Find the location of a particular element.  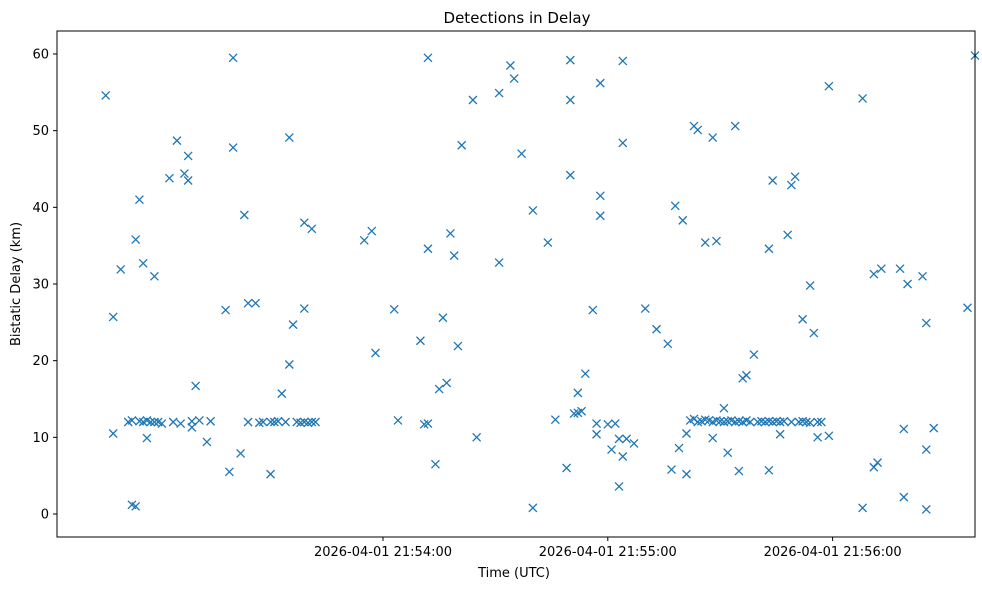

x-axis-label: Time (UTC) is located at coordinates (513, 573).